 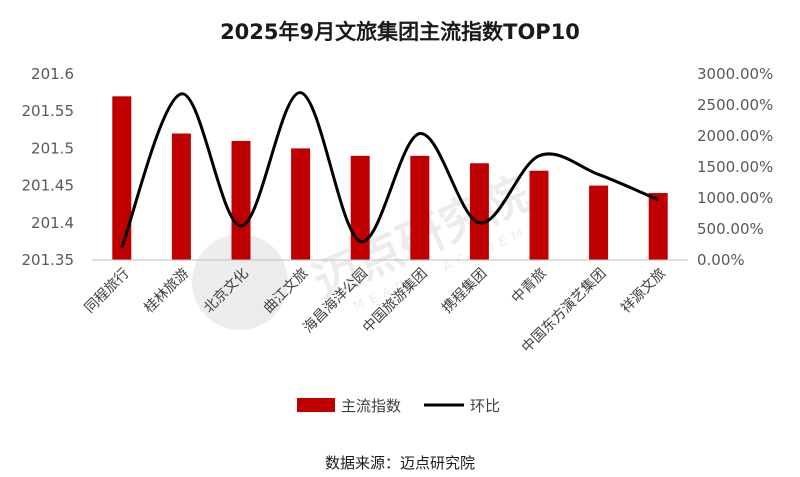 What do you see at coordinates (400, 463) in the screenshot?
I see `source-note: 数据来源：迈点研究院` at bounding box center [400, 463].